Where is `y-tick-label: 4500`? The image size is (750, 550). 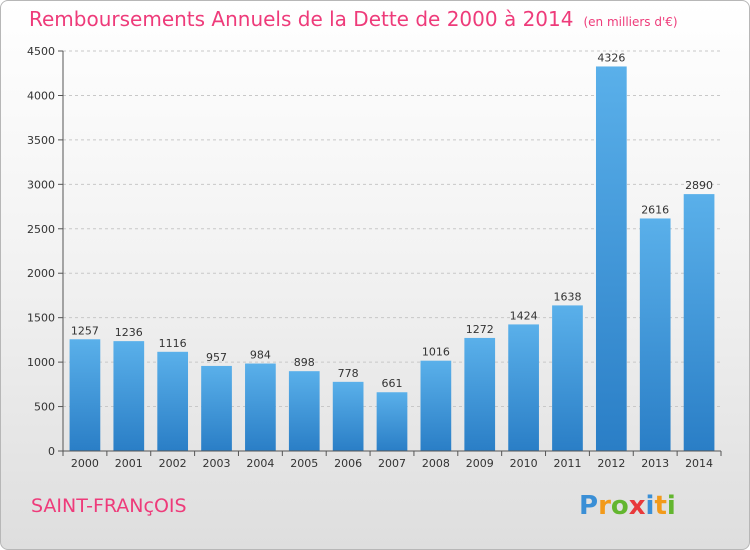 y-tick-label: 4500 is located at coordinates (41, 51).